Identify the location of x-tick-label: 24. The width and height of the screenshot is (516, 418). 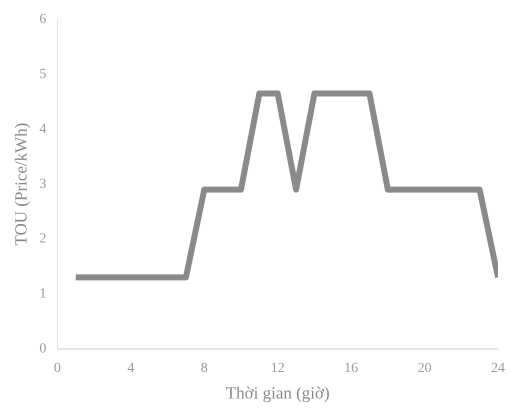
(498, 368).